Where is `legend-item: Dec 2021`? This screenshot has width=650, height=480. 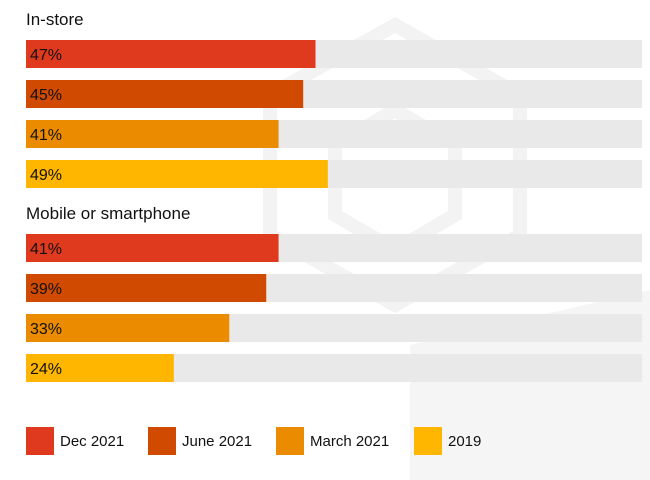 legend-item: Dec 2021 is located at coordinates (75, 441).